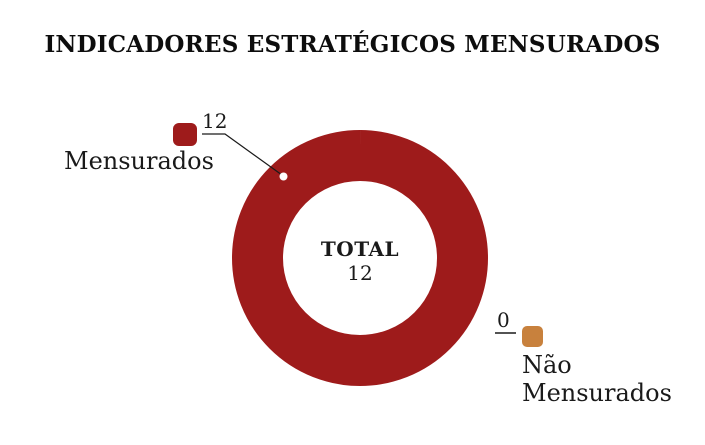  What do you see at coordinates (215, 121) in the screenshot?
I see `legend-value-mensurados: 12` at bounding box center [215, 121].